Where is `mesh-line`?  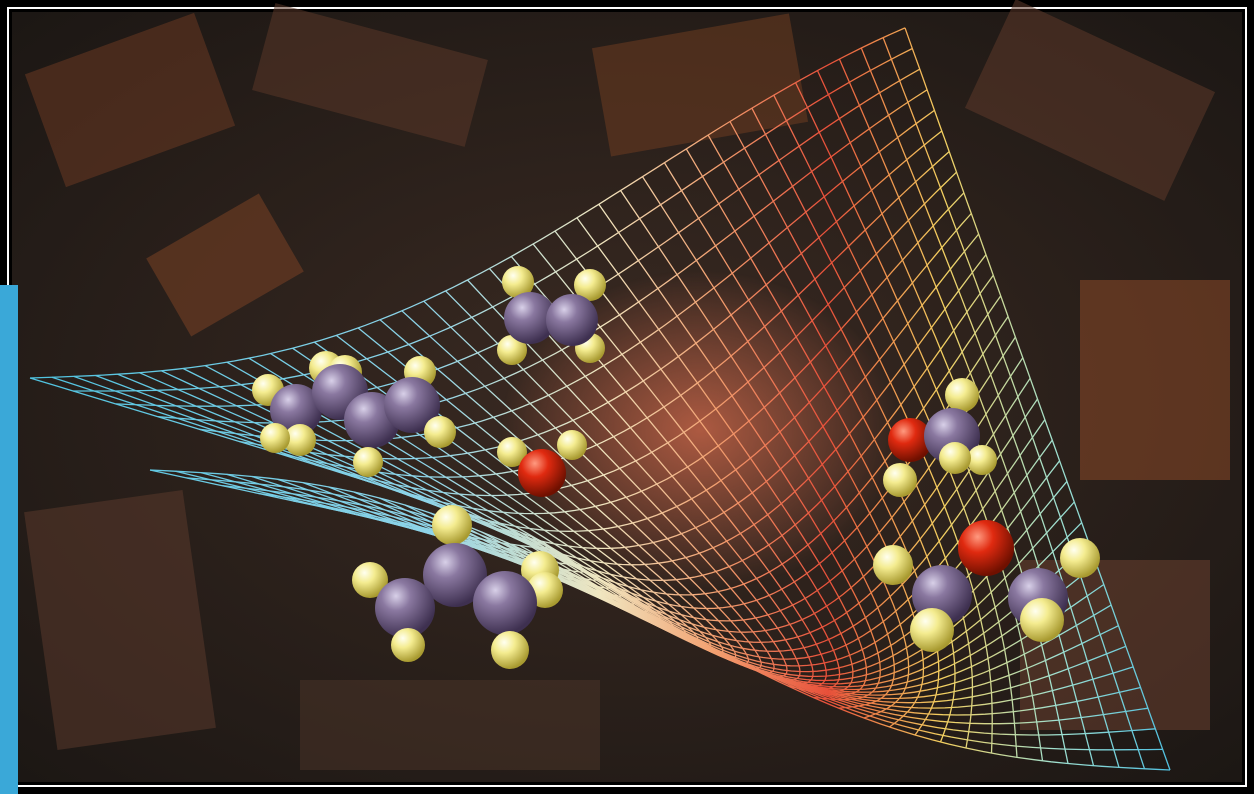
mesh-line is located at coordinates (792, 525).